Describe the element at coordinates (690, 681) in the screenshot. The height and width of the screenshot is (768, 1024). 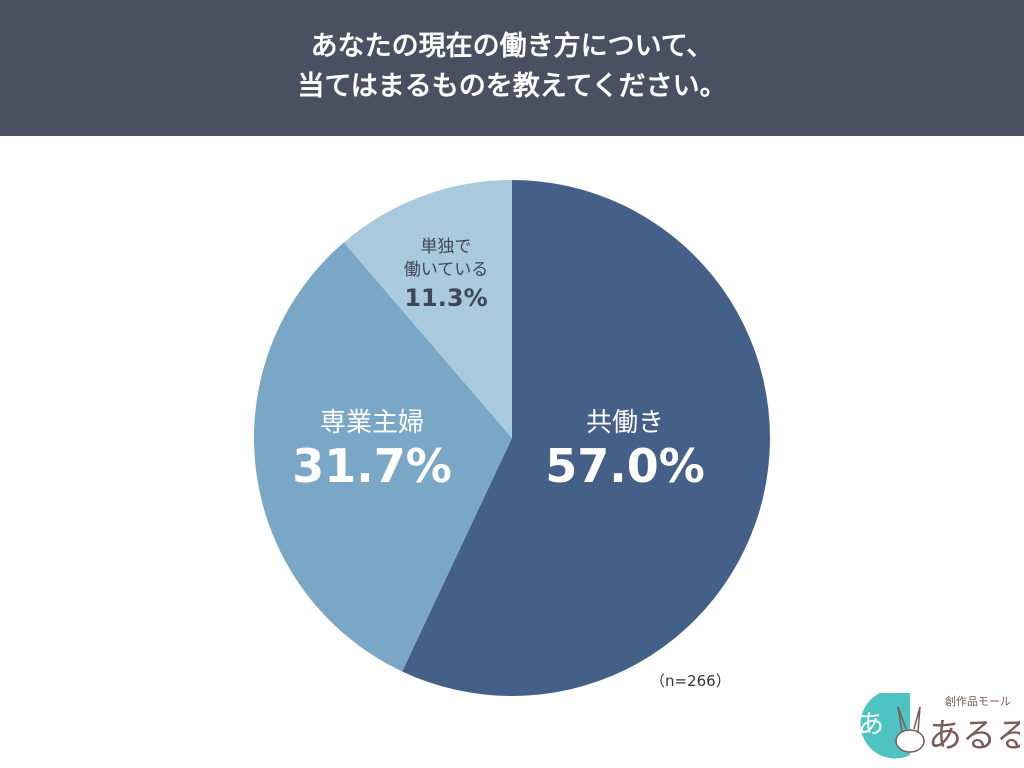
I see `sample-size-note: （n=266）` at that location.